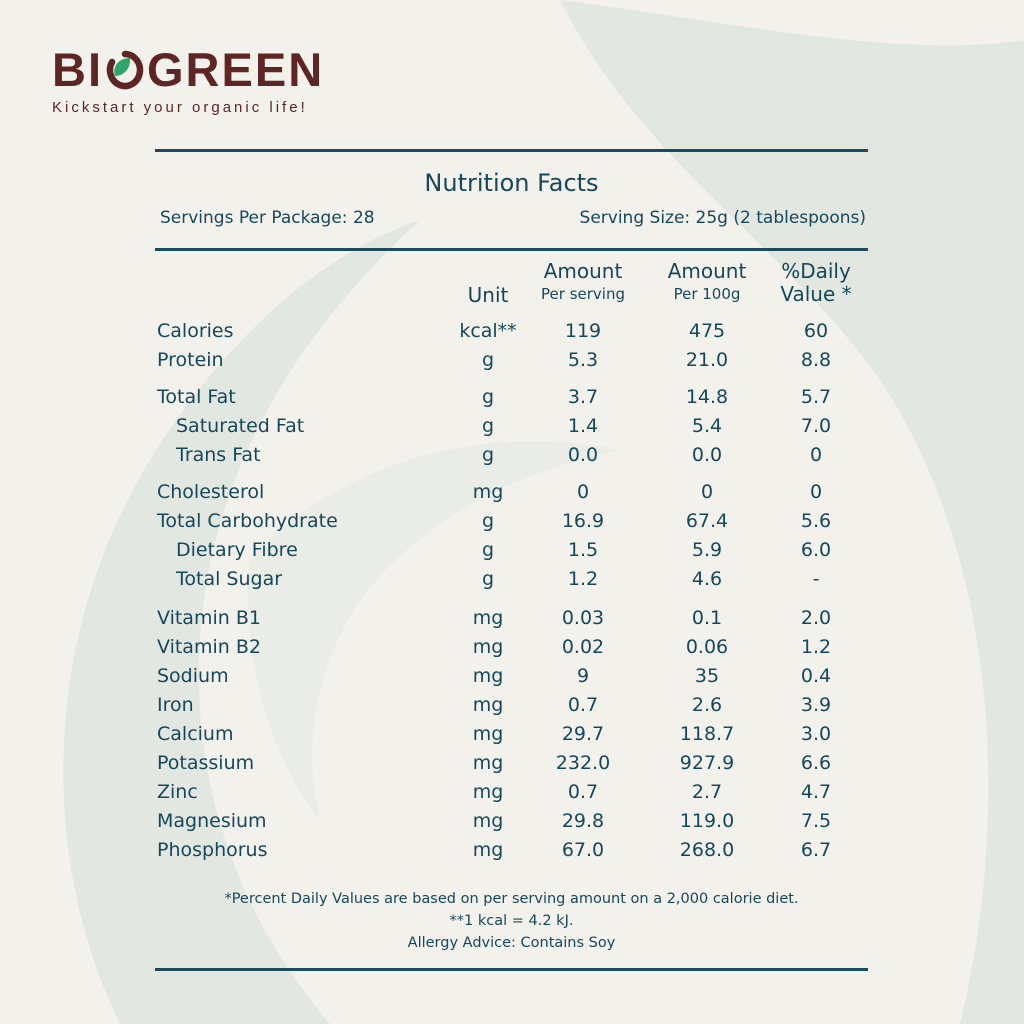 The image size is (1024, 1024). Describe the element at coordinates (177, 792) in the screenshot. I see `nutrient-name: Zinc` at that location.